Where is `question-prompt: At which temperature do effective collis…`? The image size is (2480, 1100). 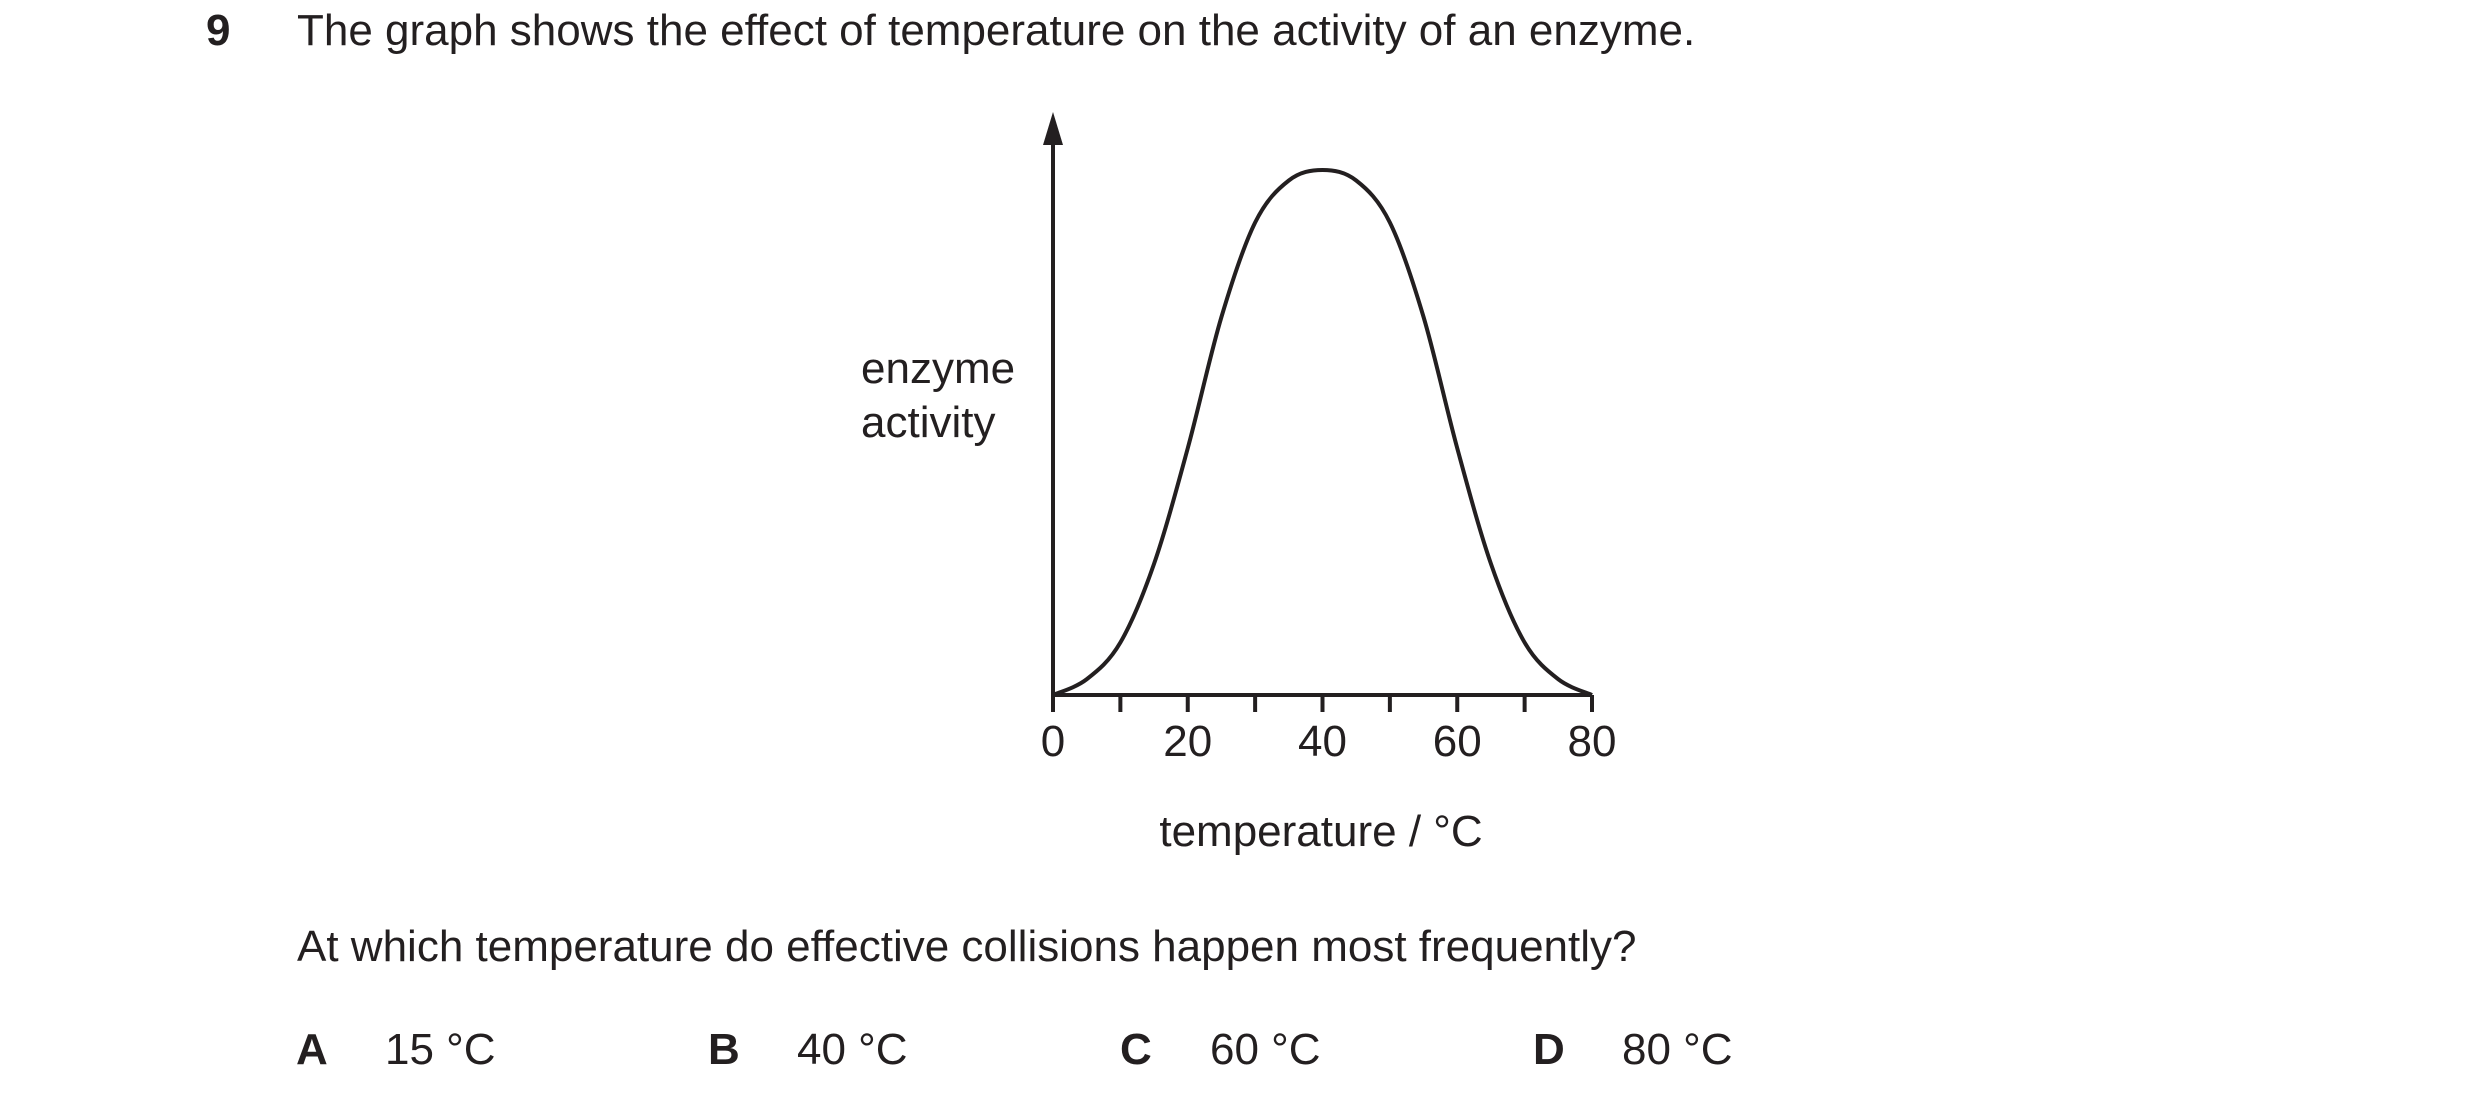 question-prompt: At which temperature do effective collis… is located at coordinates (967, 946).